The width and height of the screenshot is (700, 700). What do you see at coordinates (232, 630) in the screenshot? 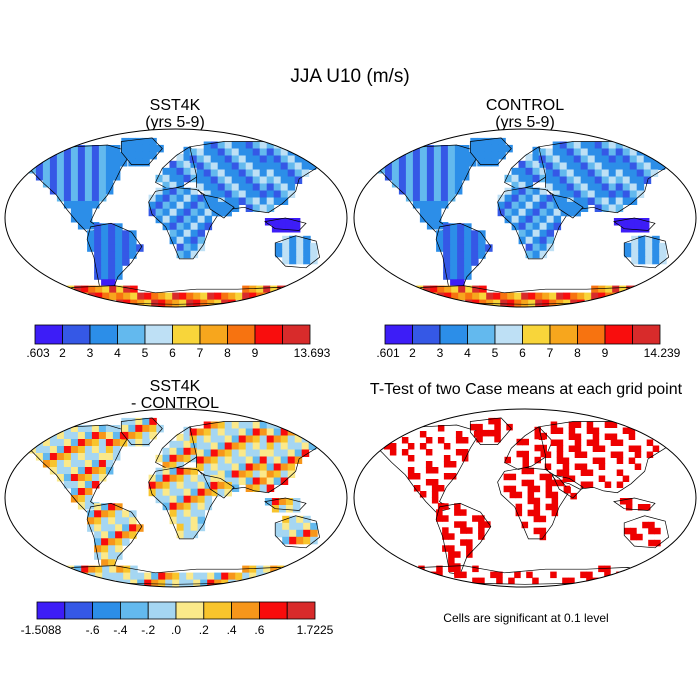
I see `colorbar-tick-label: .4` at bounding box center [232, 630].